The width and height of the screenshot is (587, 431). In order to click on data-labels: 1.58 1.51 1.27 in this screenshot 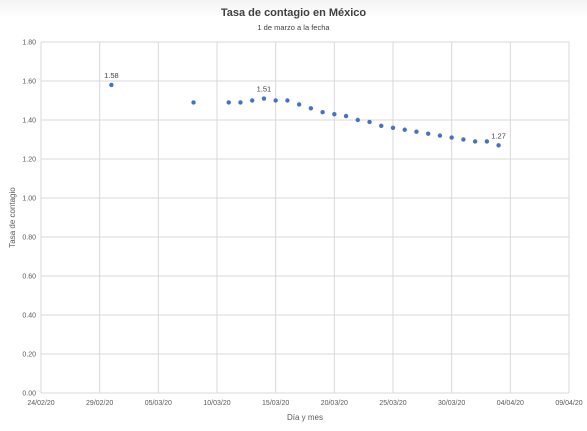, I will do `click(305, 105)`.